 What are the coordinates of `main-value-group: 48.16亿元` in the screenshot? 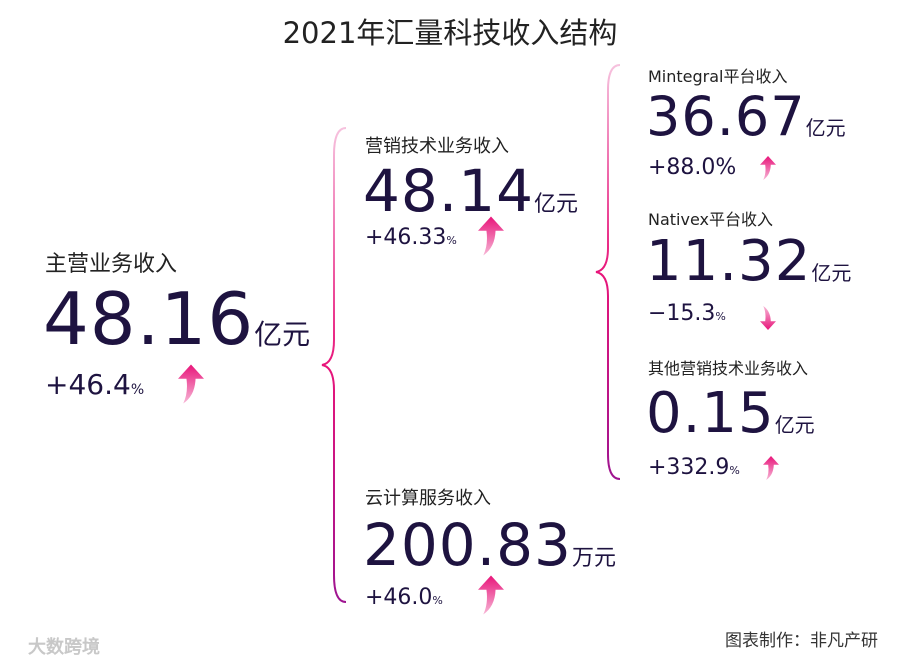 It's located at (176, 319).